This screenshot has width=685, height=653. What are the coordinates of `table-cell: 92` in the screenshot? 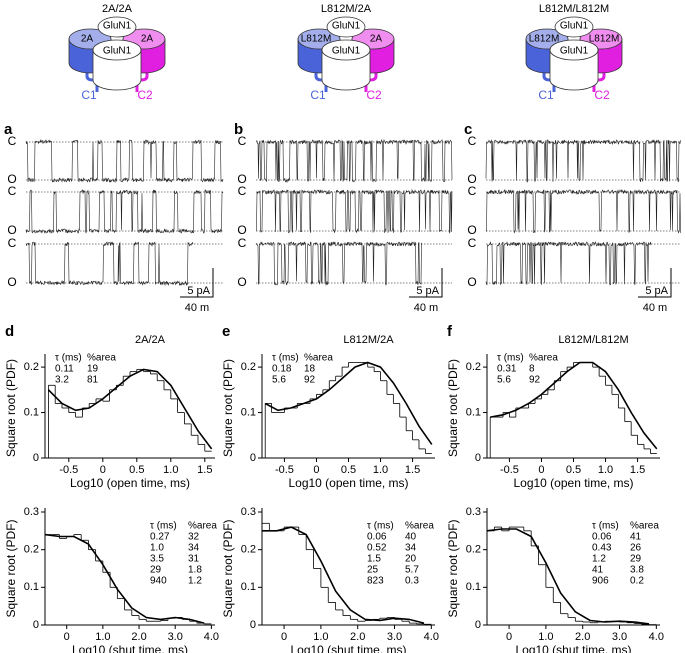 It's located at (535, 380).